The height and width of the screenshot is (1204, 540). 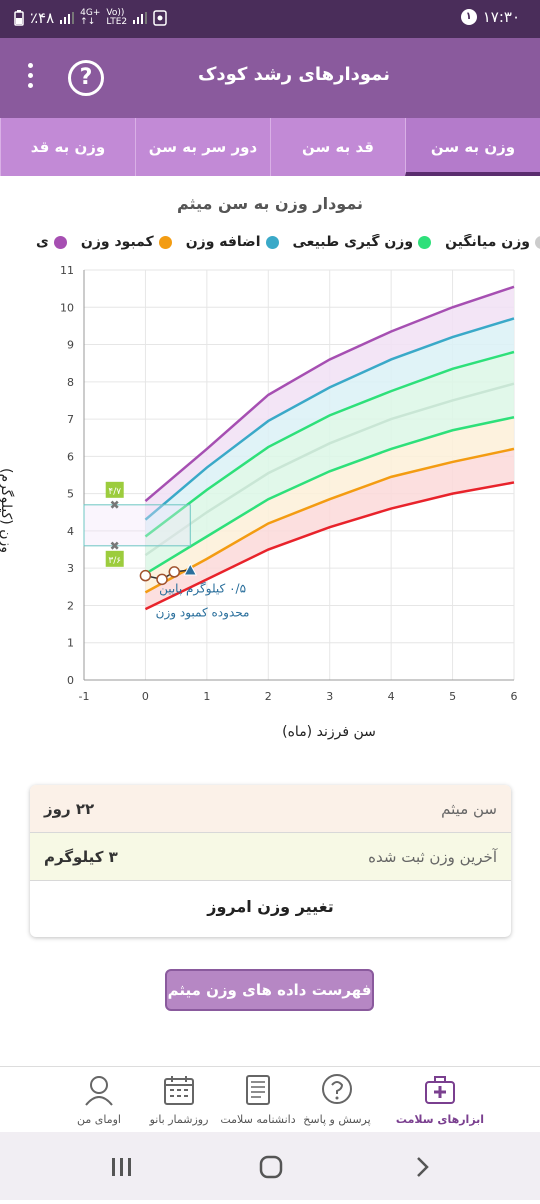 I want to click on help-icon: ?, so click(x=86, y=78).